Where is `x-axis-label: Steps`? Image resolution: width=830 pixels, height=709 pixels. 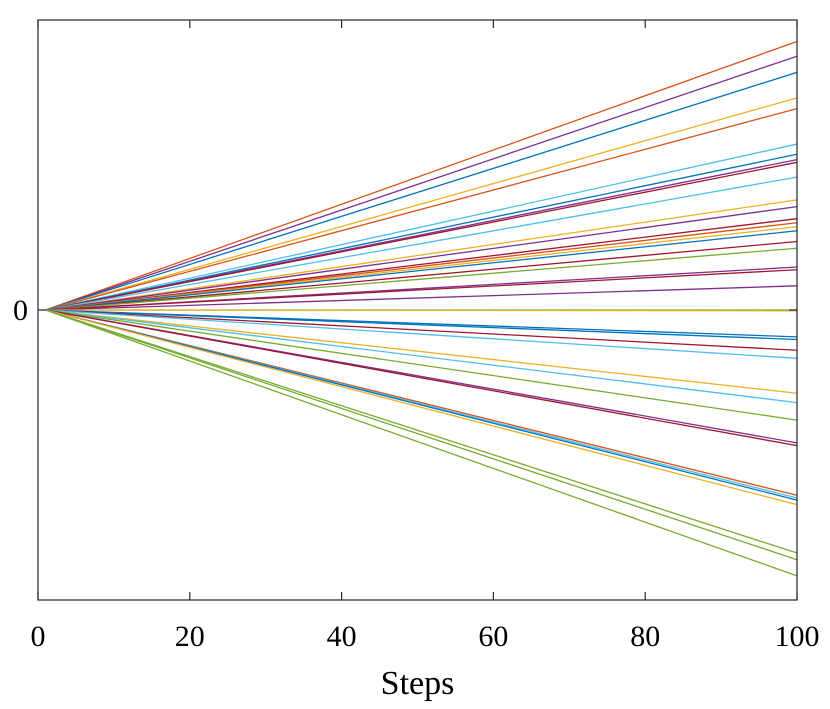 x-axis-label: Steps is located at coordinates (418, 683).